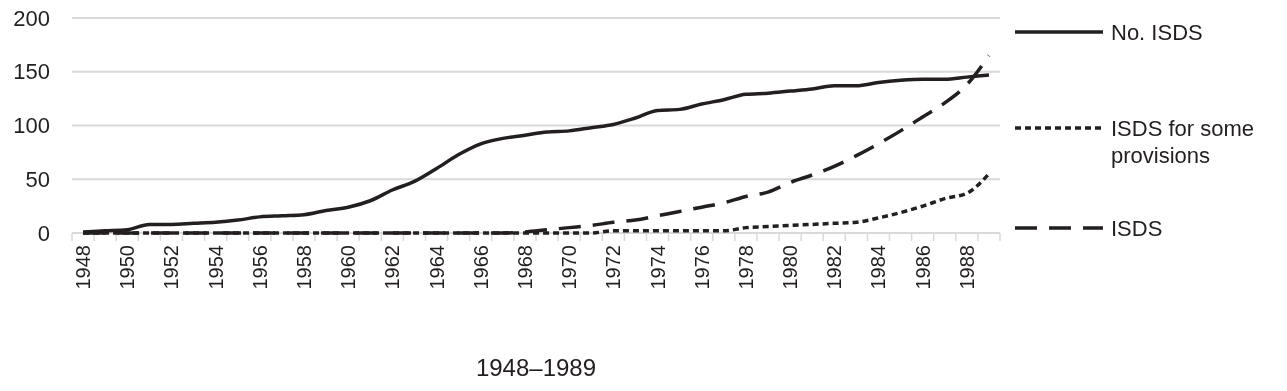 This screenshot has width=1287, height=391. What do you see at coordinates (536, 367) in the screenshot?
I see `x-axis-title: 1948–1989` at bounding box center [536, 367].